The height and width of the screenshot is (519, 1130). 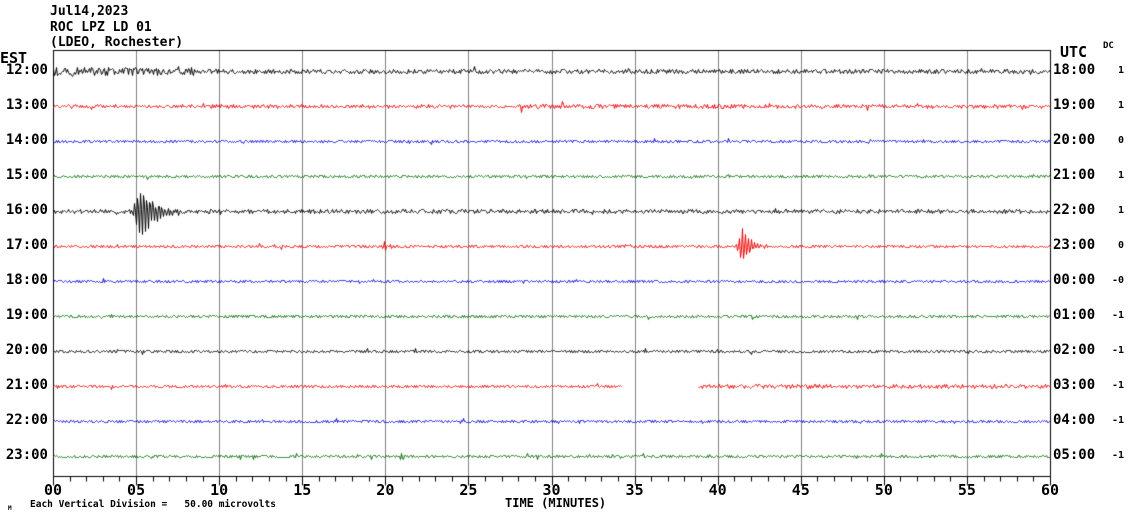 What do you see at coordinates (1117, 350) in the screenshot?
I see `dc-value-02:00: -1` at bounding box center [1117, 350].